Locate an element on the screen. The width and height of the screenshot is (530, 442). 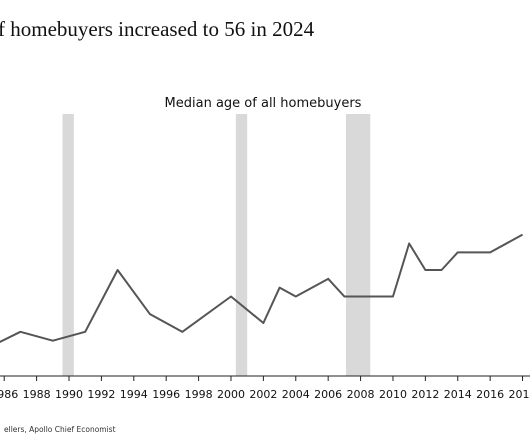
x-tick-label: 2010 is located at coordinates (393, 394).